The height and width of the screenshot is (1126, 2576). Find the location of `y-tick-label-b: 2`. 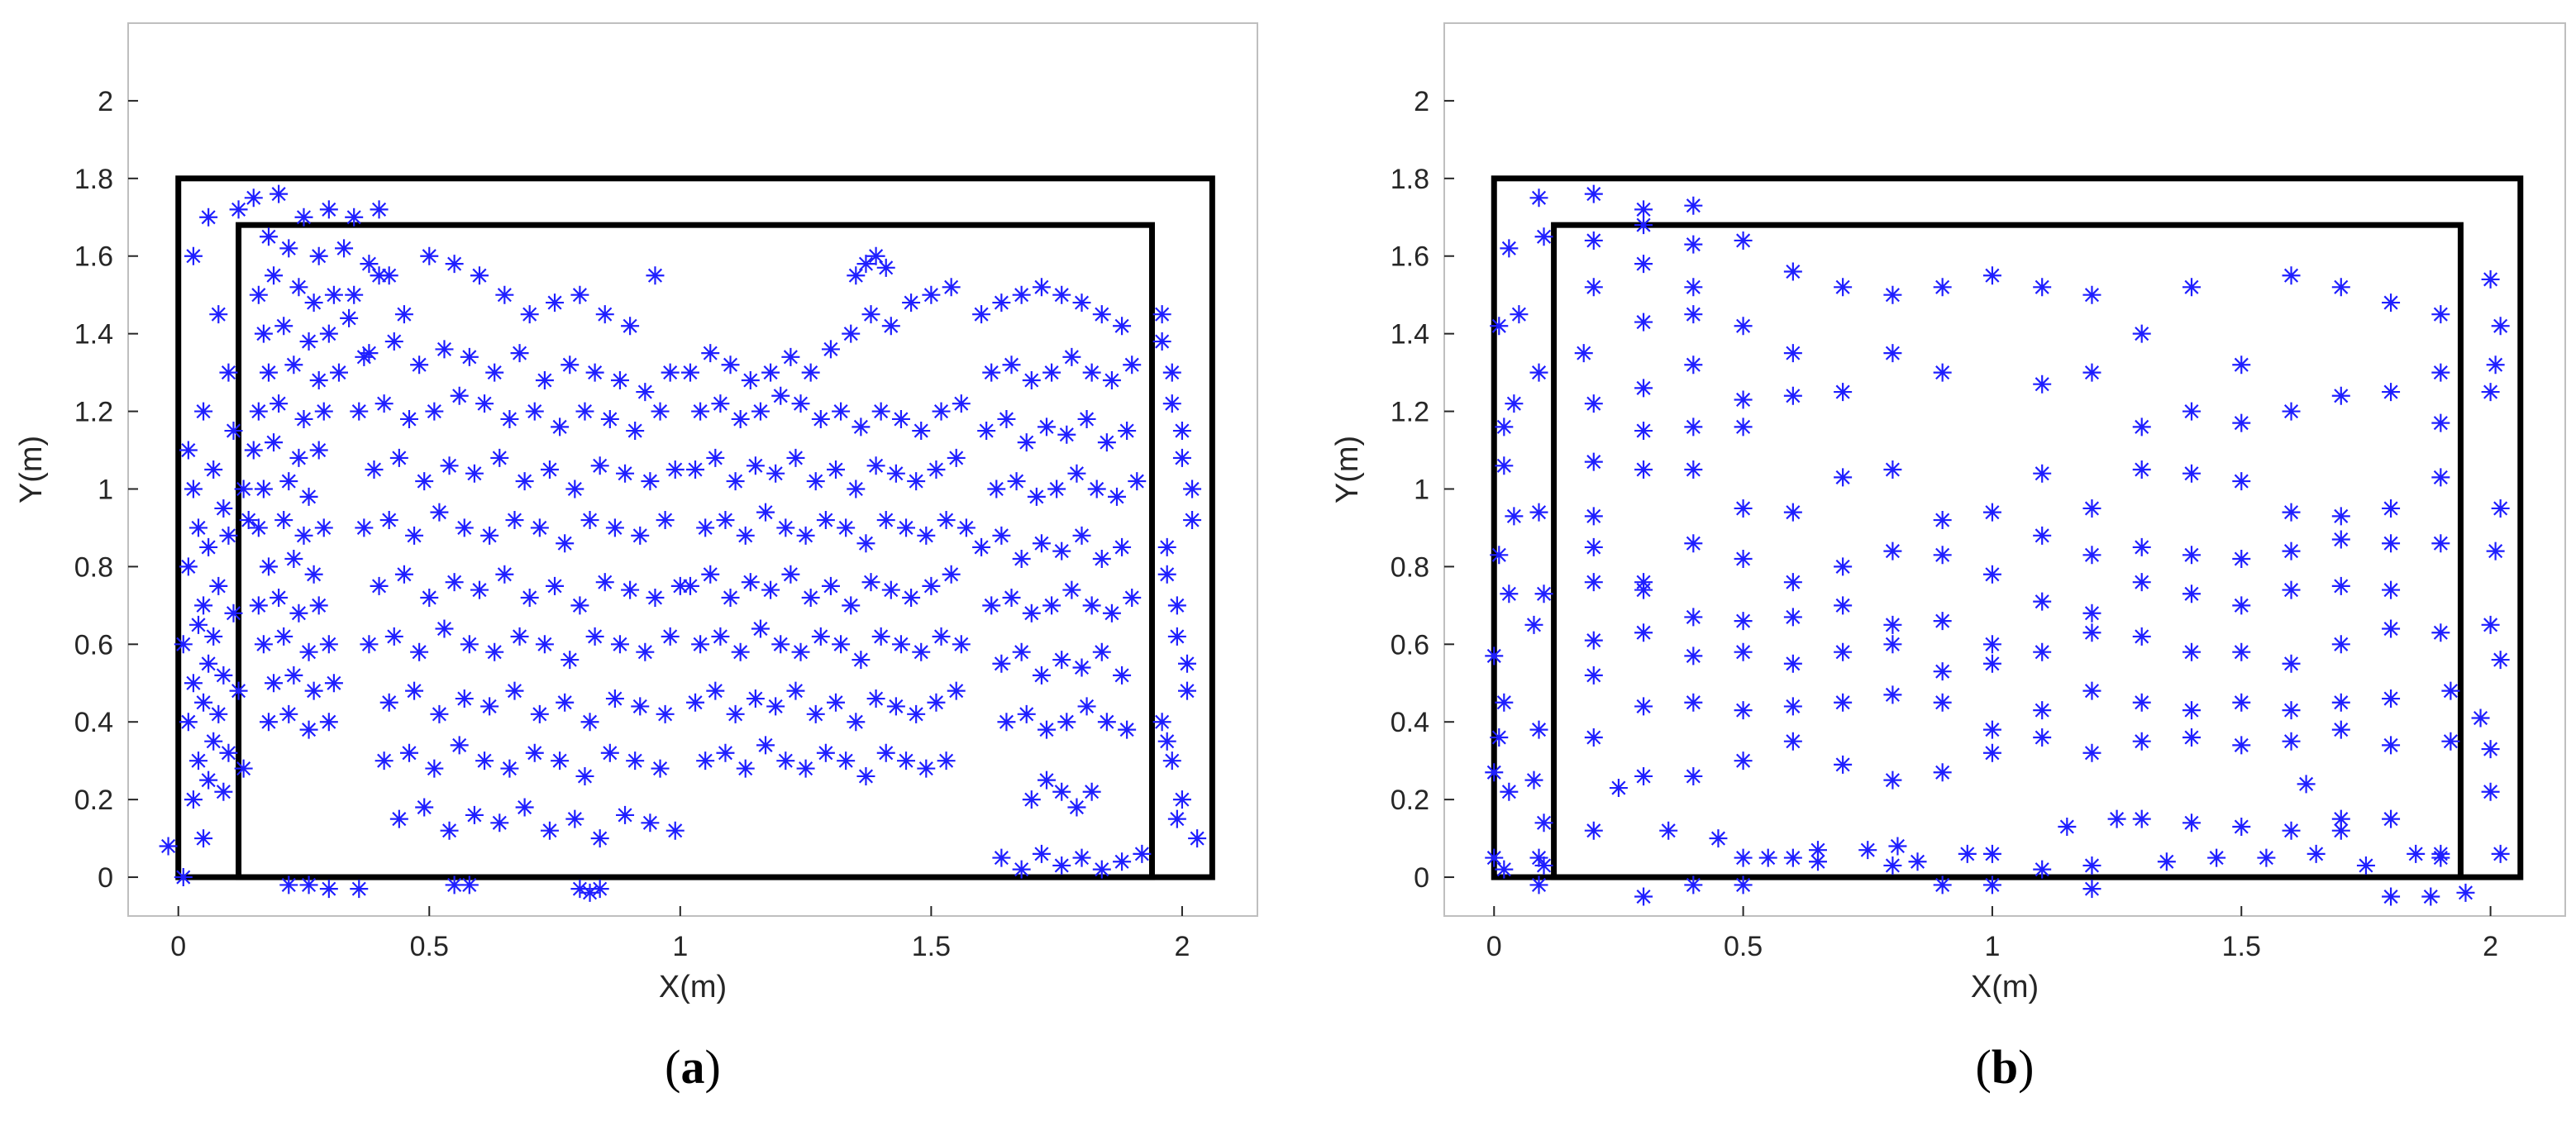

y-tick-label-b: 2 is located at coordinates (1421, 101).